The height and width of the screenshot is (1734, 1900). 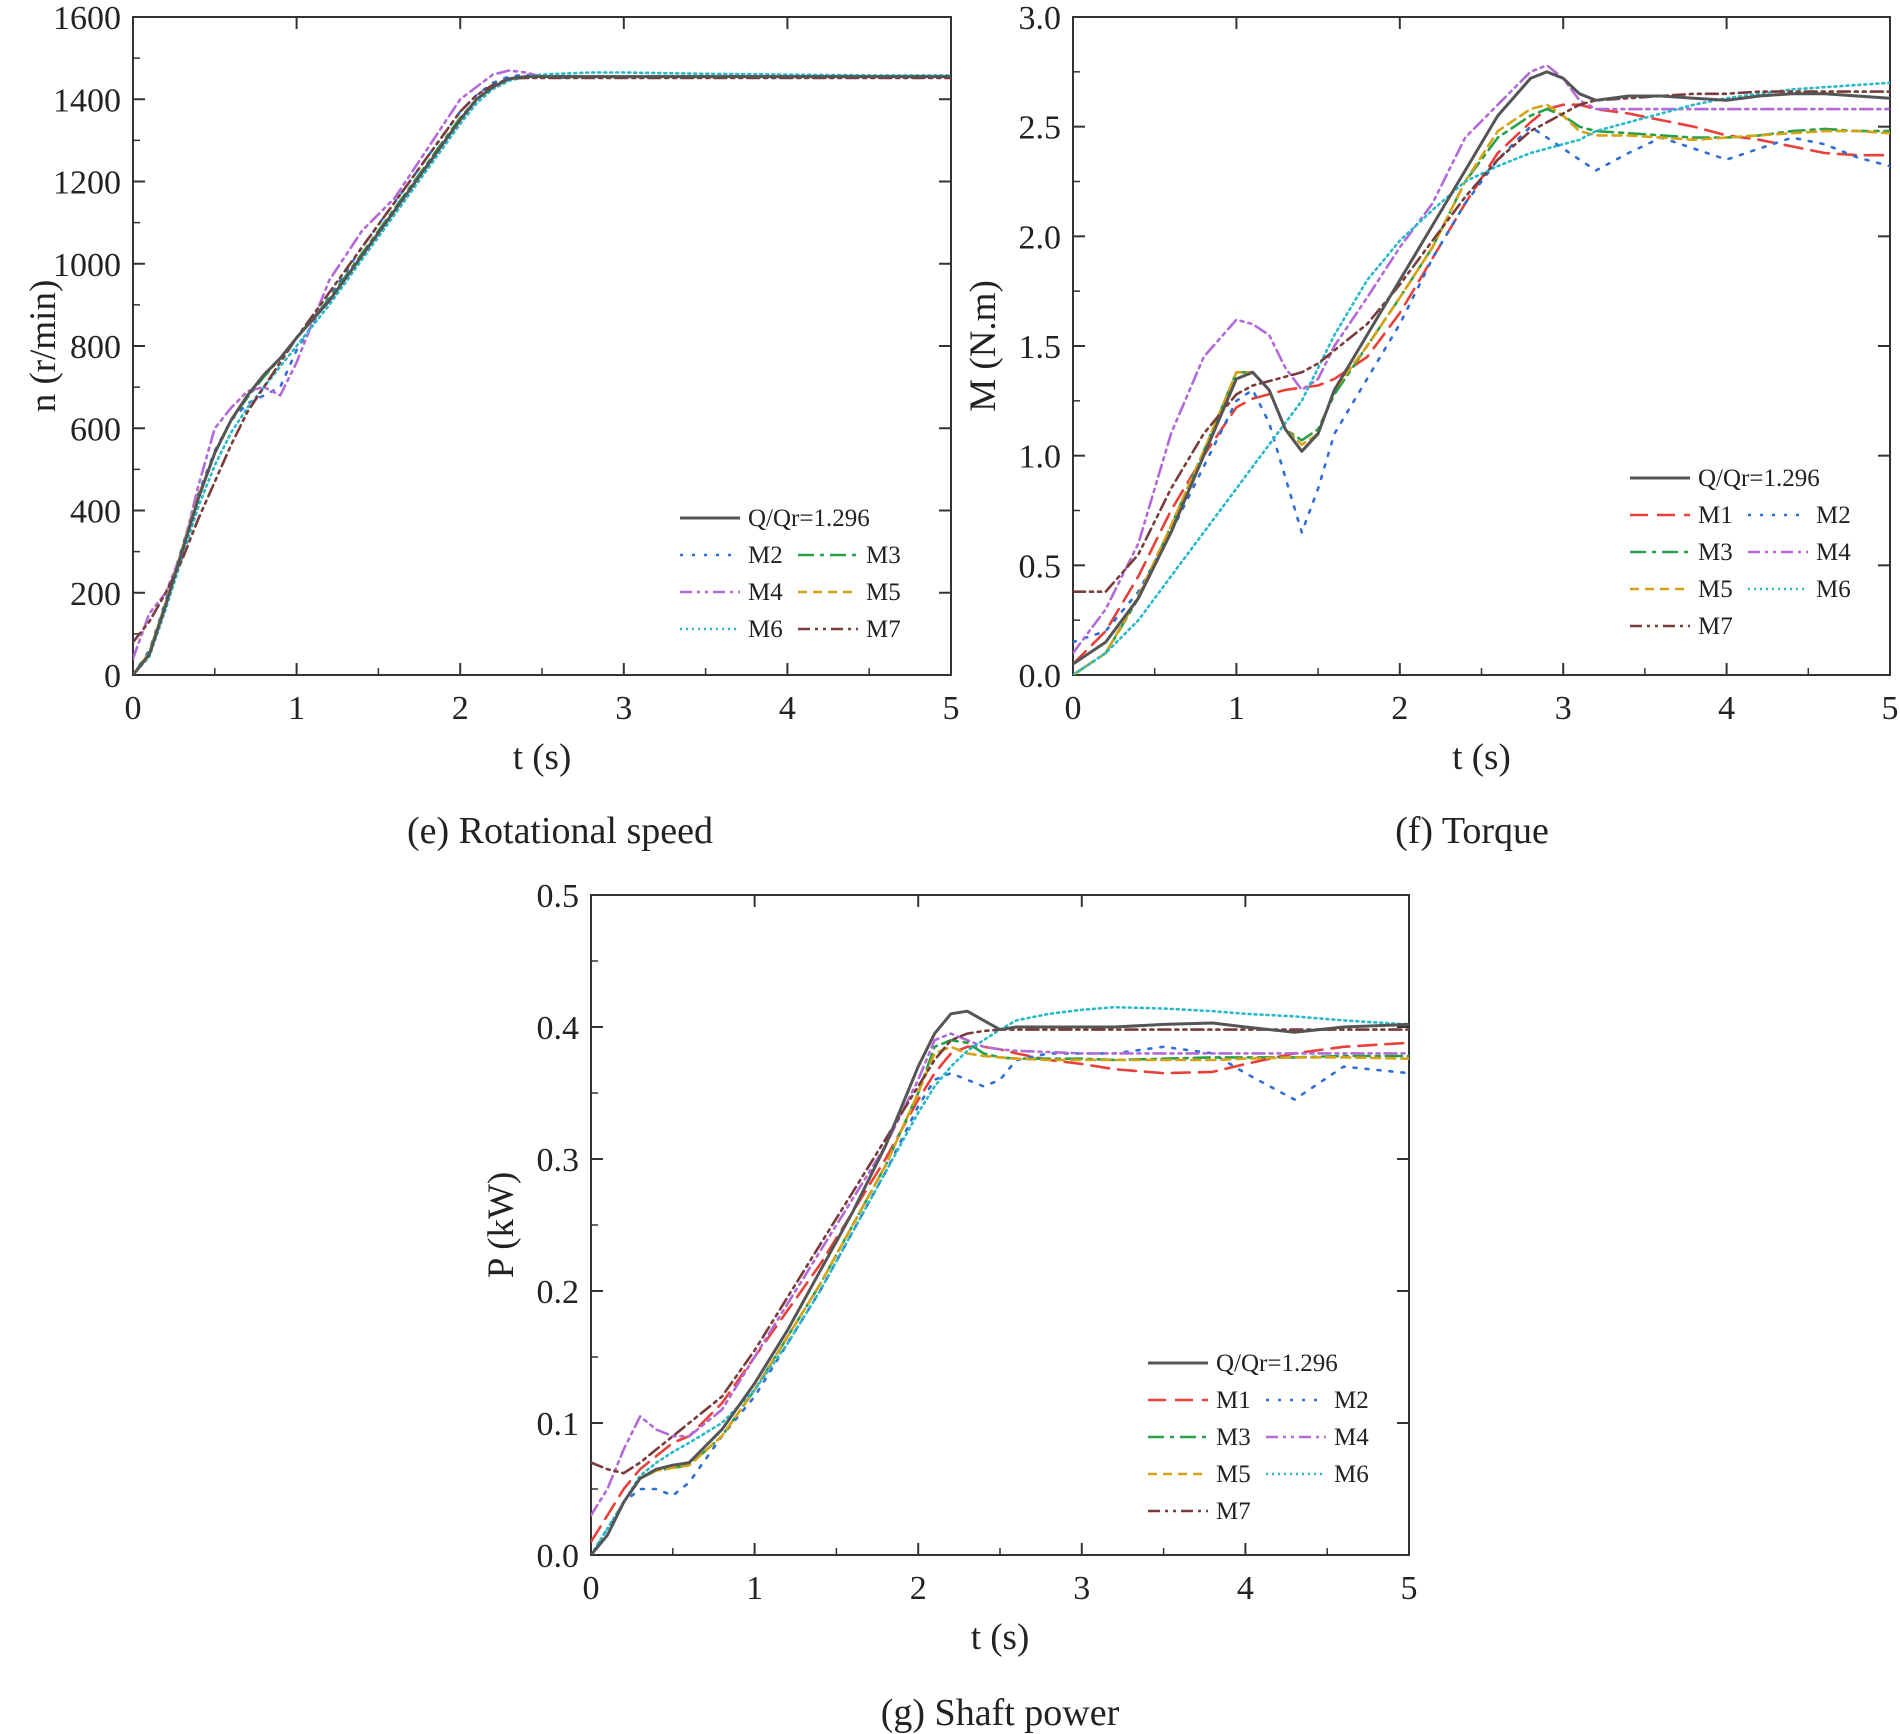 What do you see at coordinates (501, 1225) in the screenshot?
I see `power-y-axis-title: P (kW)` at bounding box center [501, 1225].